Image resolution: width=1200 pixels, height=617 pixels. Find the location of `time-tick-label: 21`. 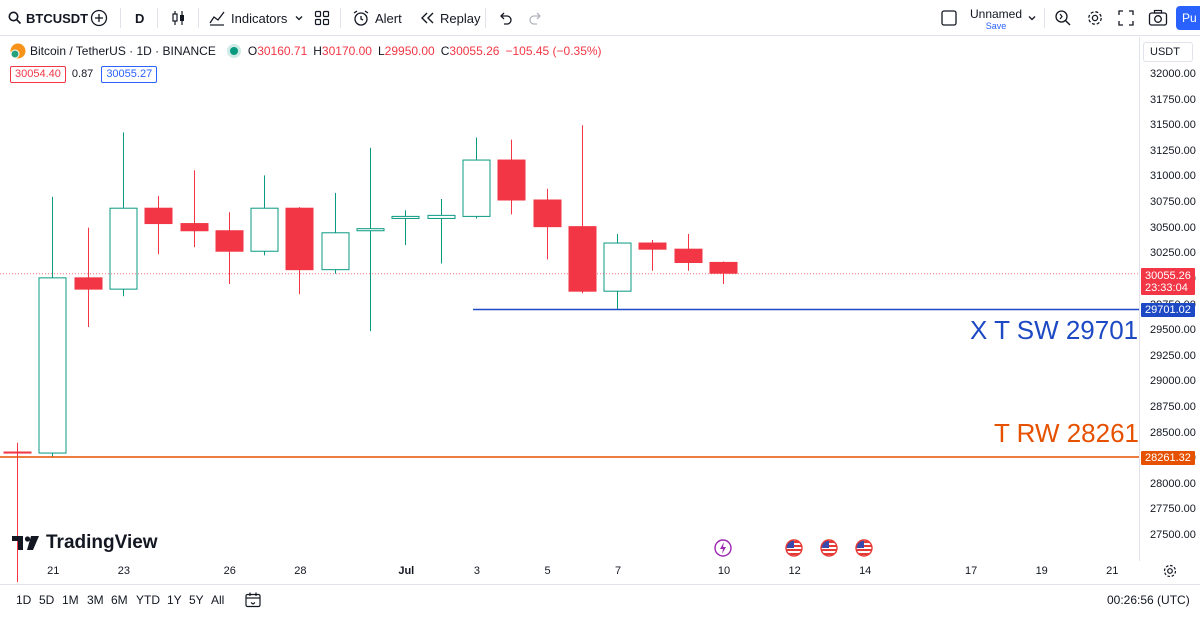

time-tick-label: 21 is located at coordinates (53, 571).